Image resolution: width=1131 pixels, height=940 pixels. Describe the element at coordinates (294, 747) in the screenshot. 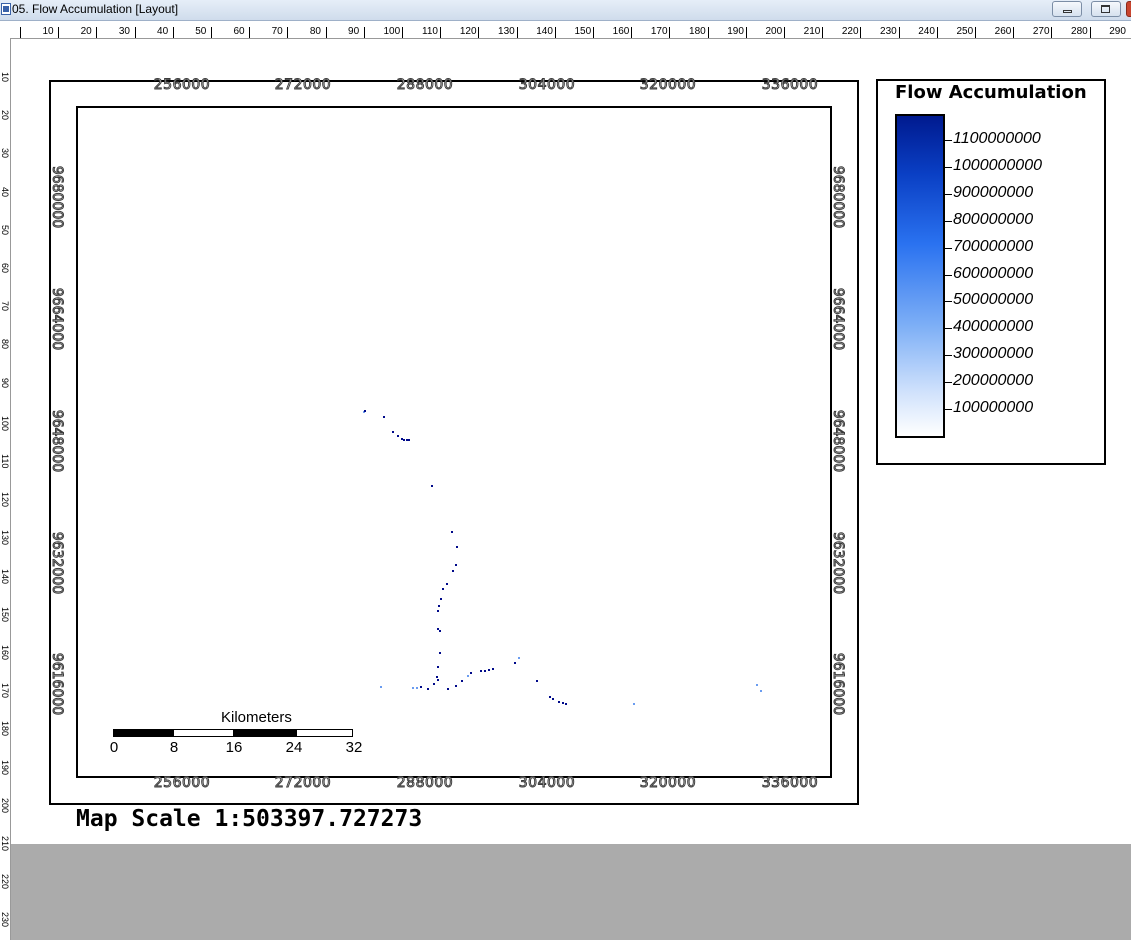

I see `scalebar-label: 24` at that location.